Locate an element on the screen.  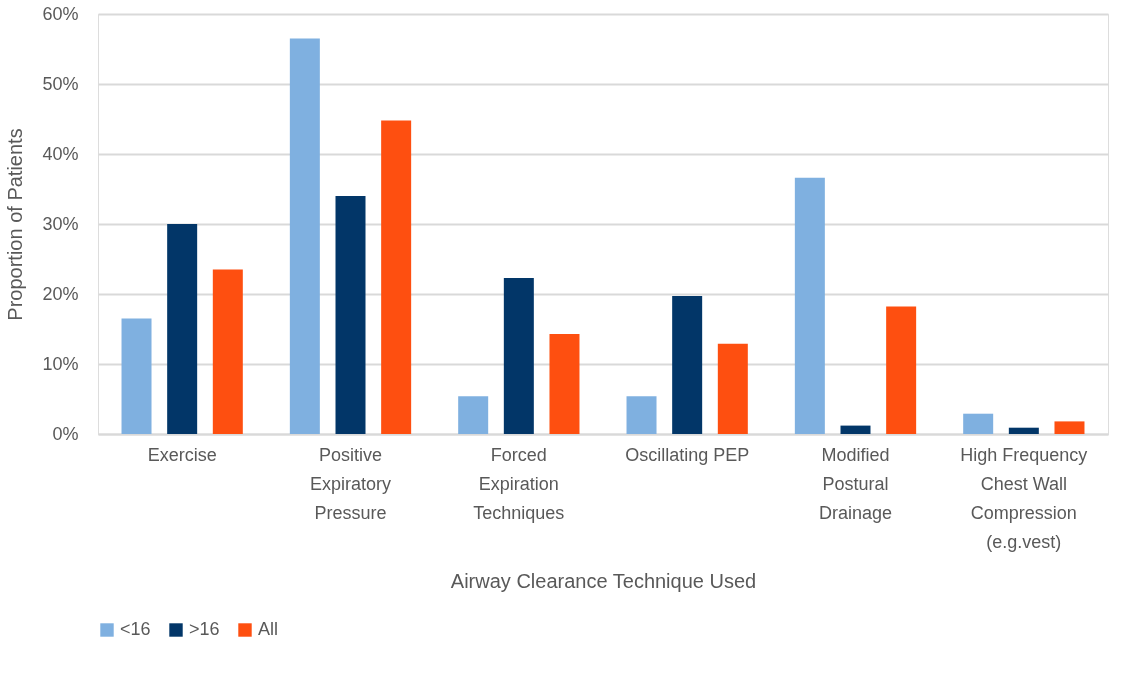
legend-label: >16 is located at coordinates (204, 629).